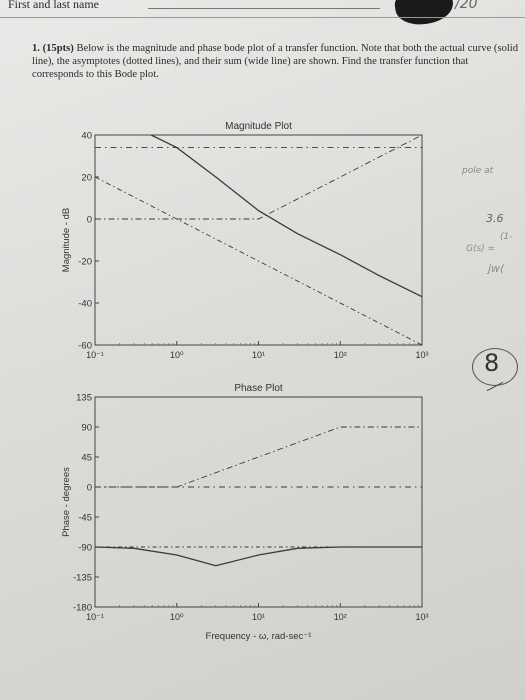  What do you see at coordinates (258, 556) in the screenshot?
I see `phase-series-1-line` at bounding box center [258, 556].